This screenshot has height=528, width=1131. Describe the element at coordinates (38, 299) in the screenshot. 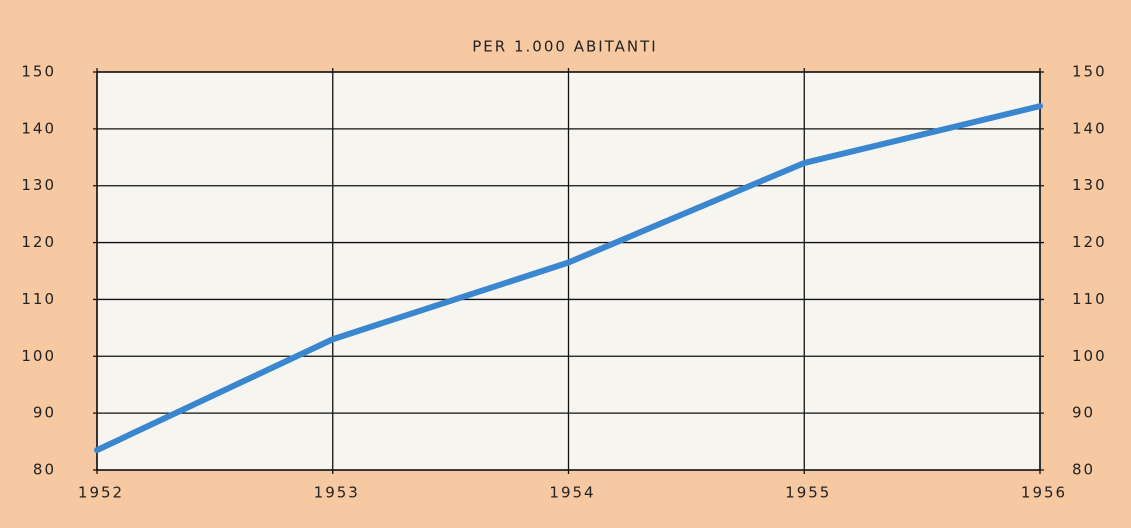

I see `y-tick-label: 110` at that location.